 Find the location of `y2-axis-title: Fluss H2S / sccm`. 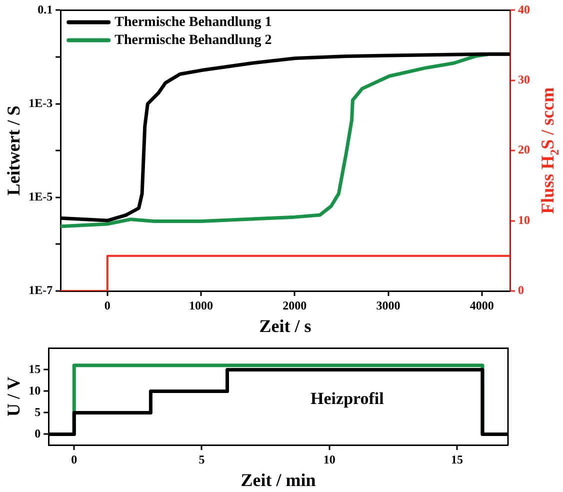

y2-axis-title: Fluss H2S / sccm is located at coordinates (550, 150).